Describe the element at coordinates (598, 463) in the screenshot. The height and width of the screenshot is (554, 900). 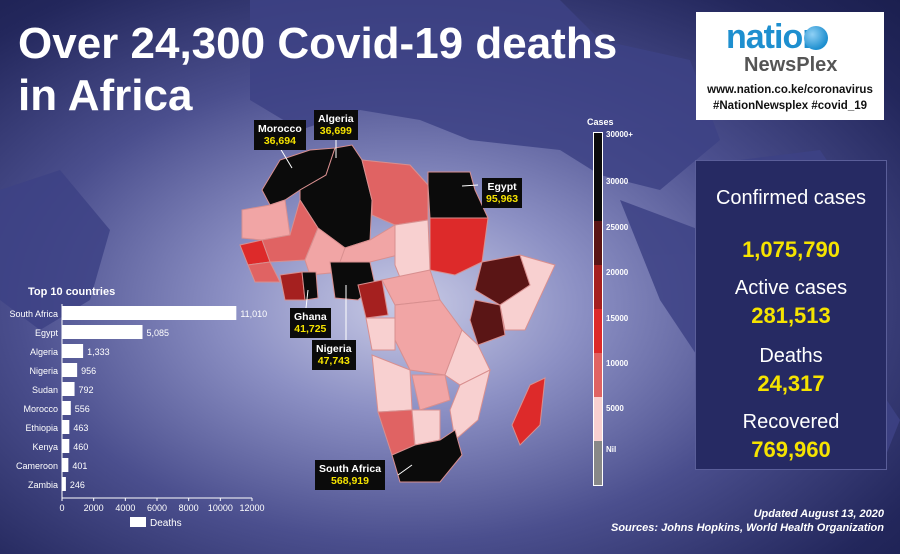
I see `legend-seg-none` at that location.